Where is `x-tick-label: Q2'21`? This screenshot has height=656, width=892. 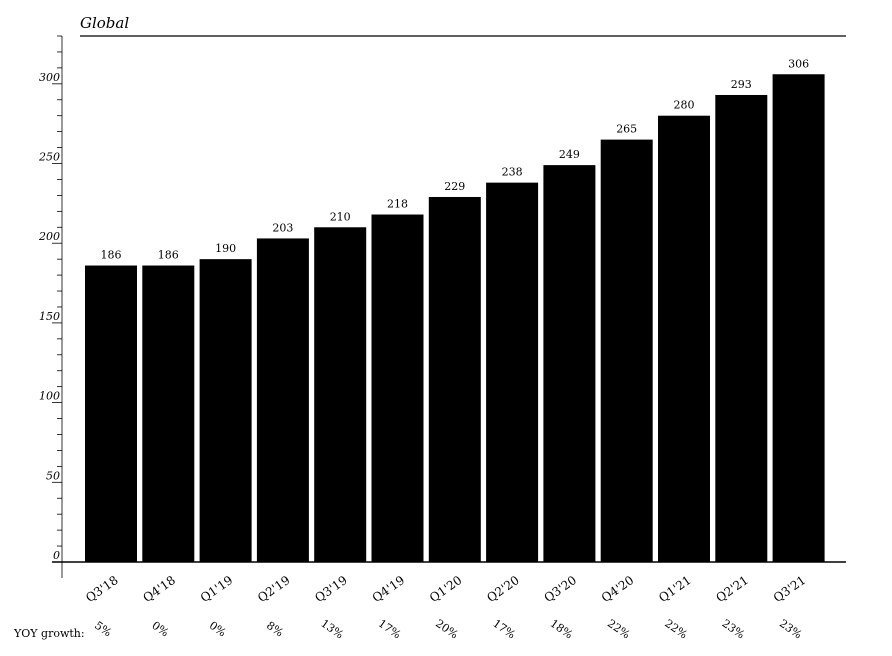 x-tick-label: Q2'21 is located at coordinates (732, 589).